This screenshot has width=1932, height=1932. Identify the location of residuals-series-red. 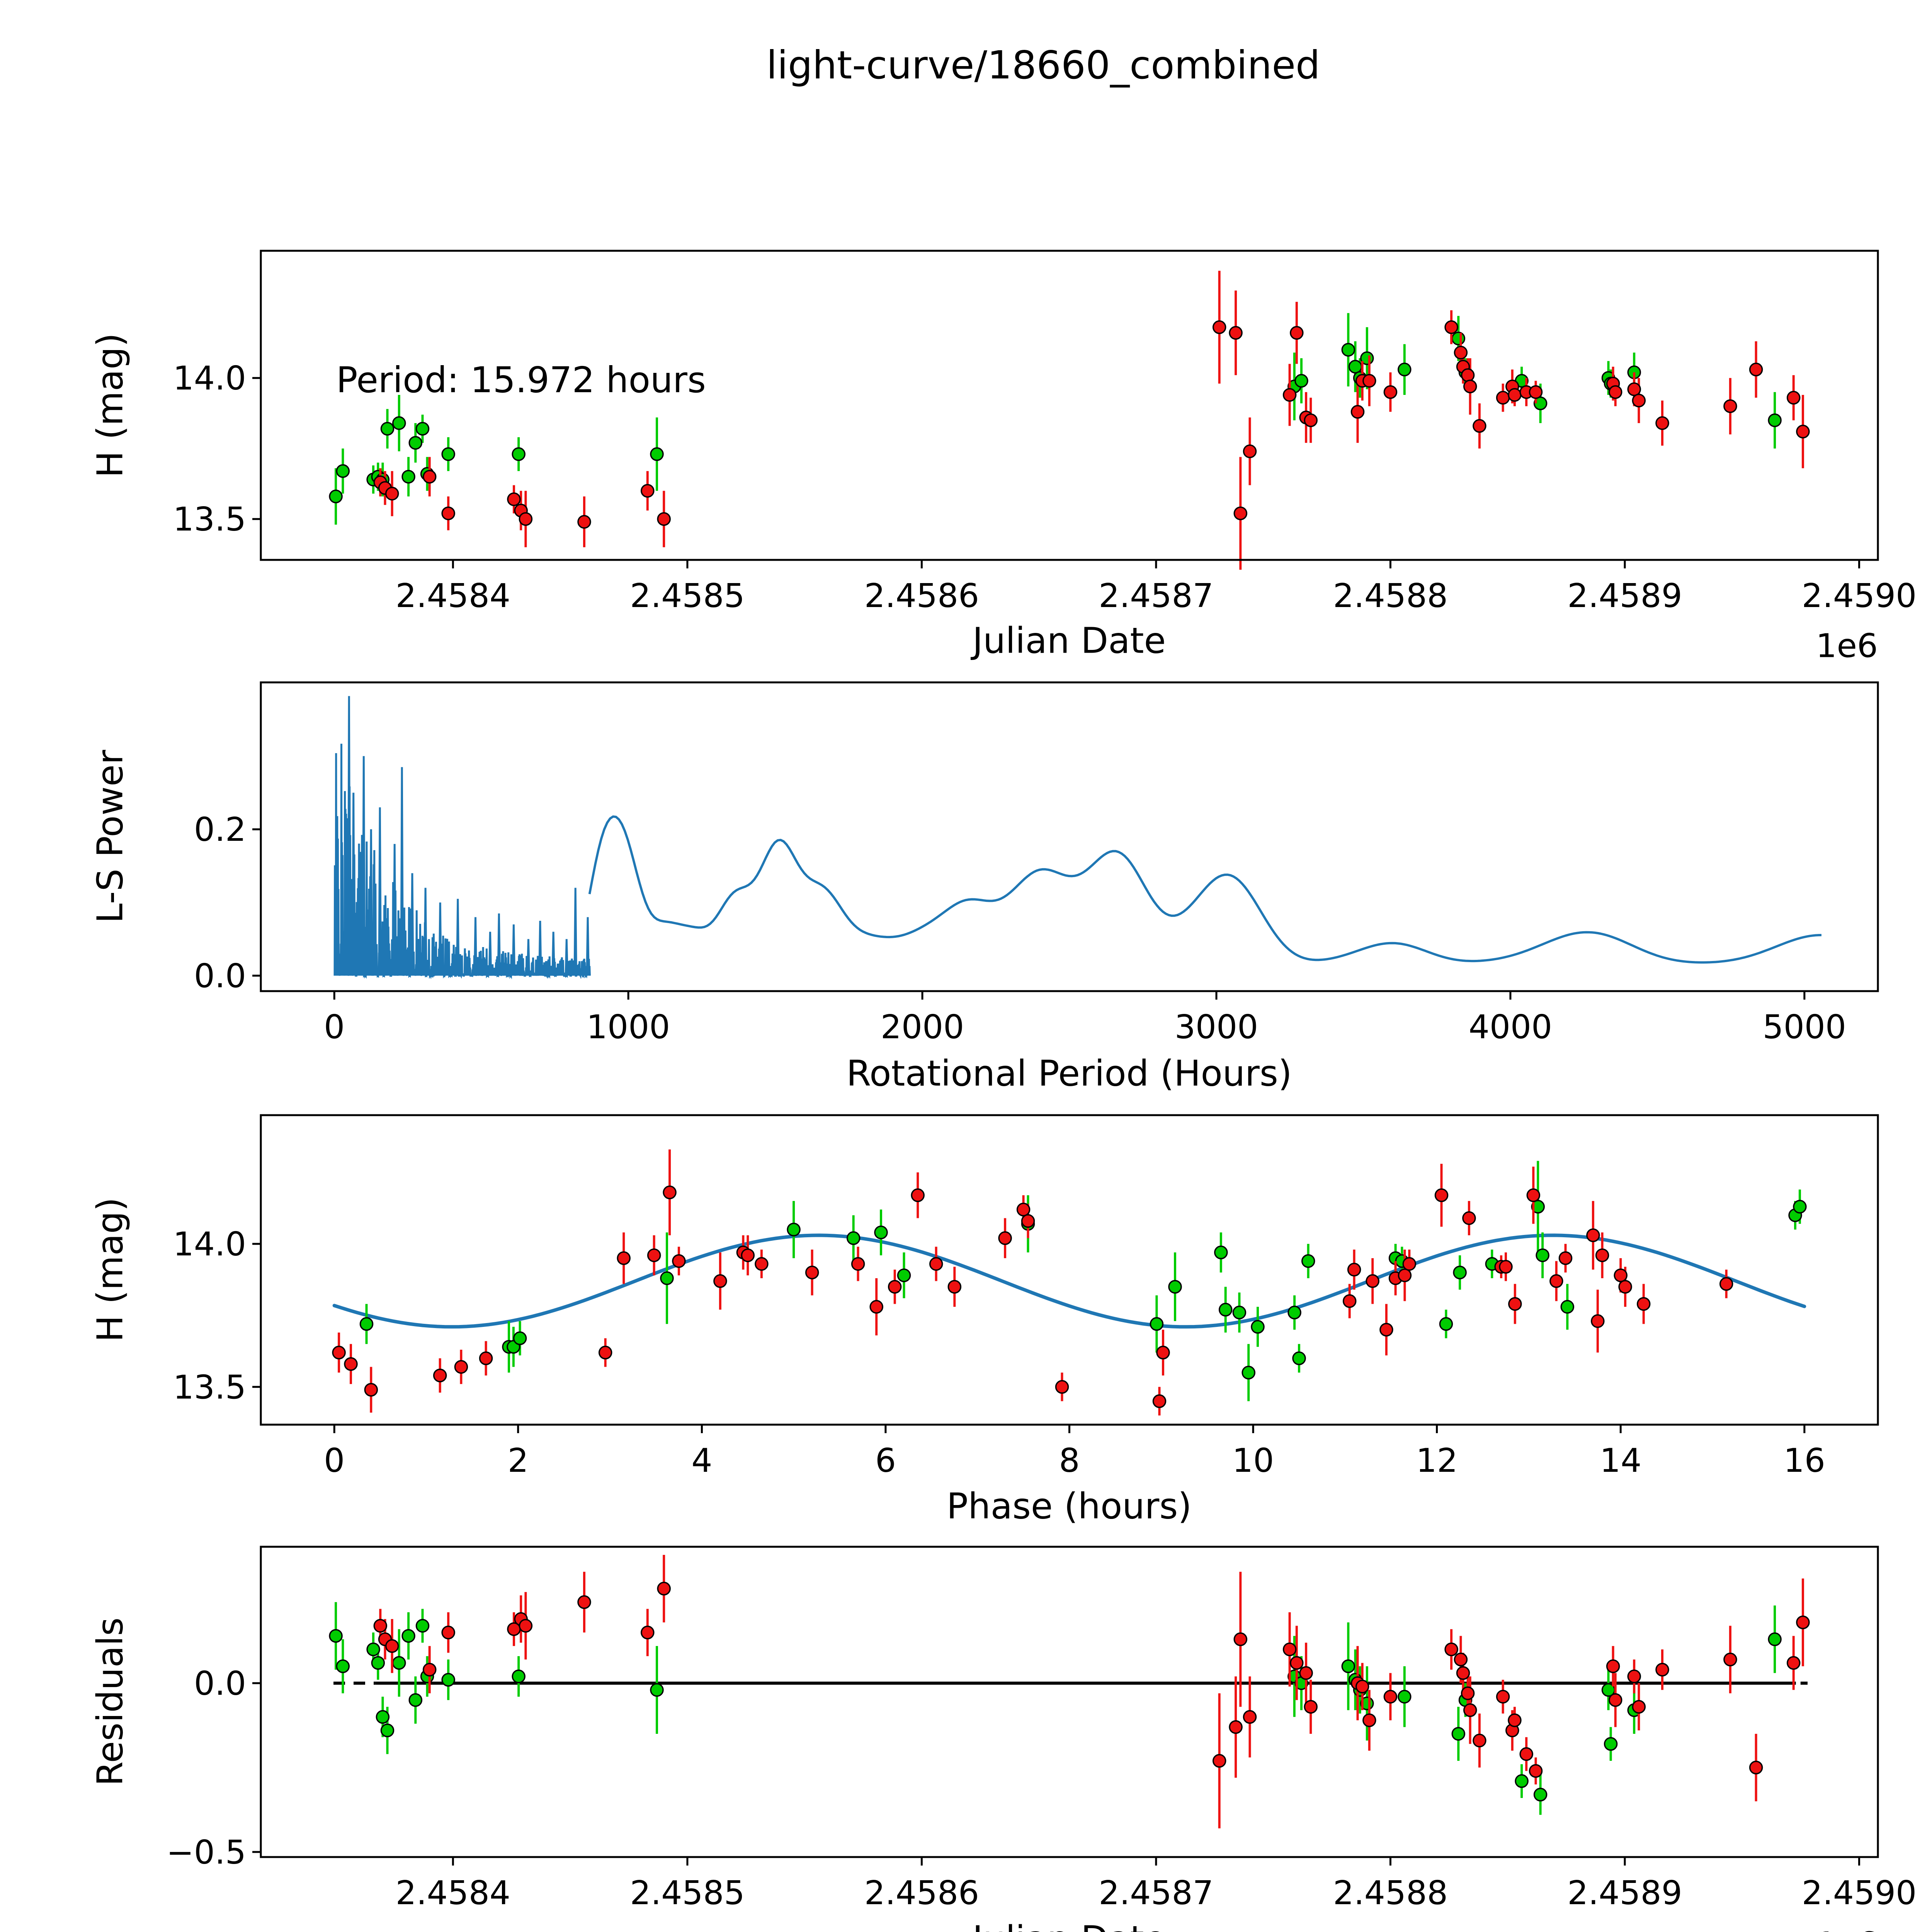
(1092, 1692).